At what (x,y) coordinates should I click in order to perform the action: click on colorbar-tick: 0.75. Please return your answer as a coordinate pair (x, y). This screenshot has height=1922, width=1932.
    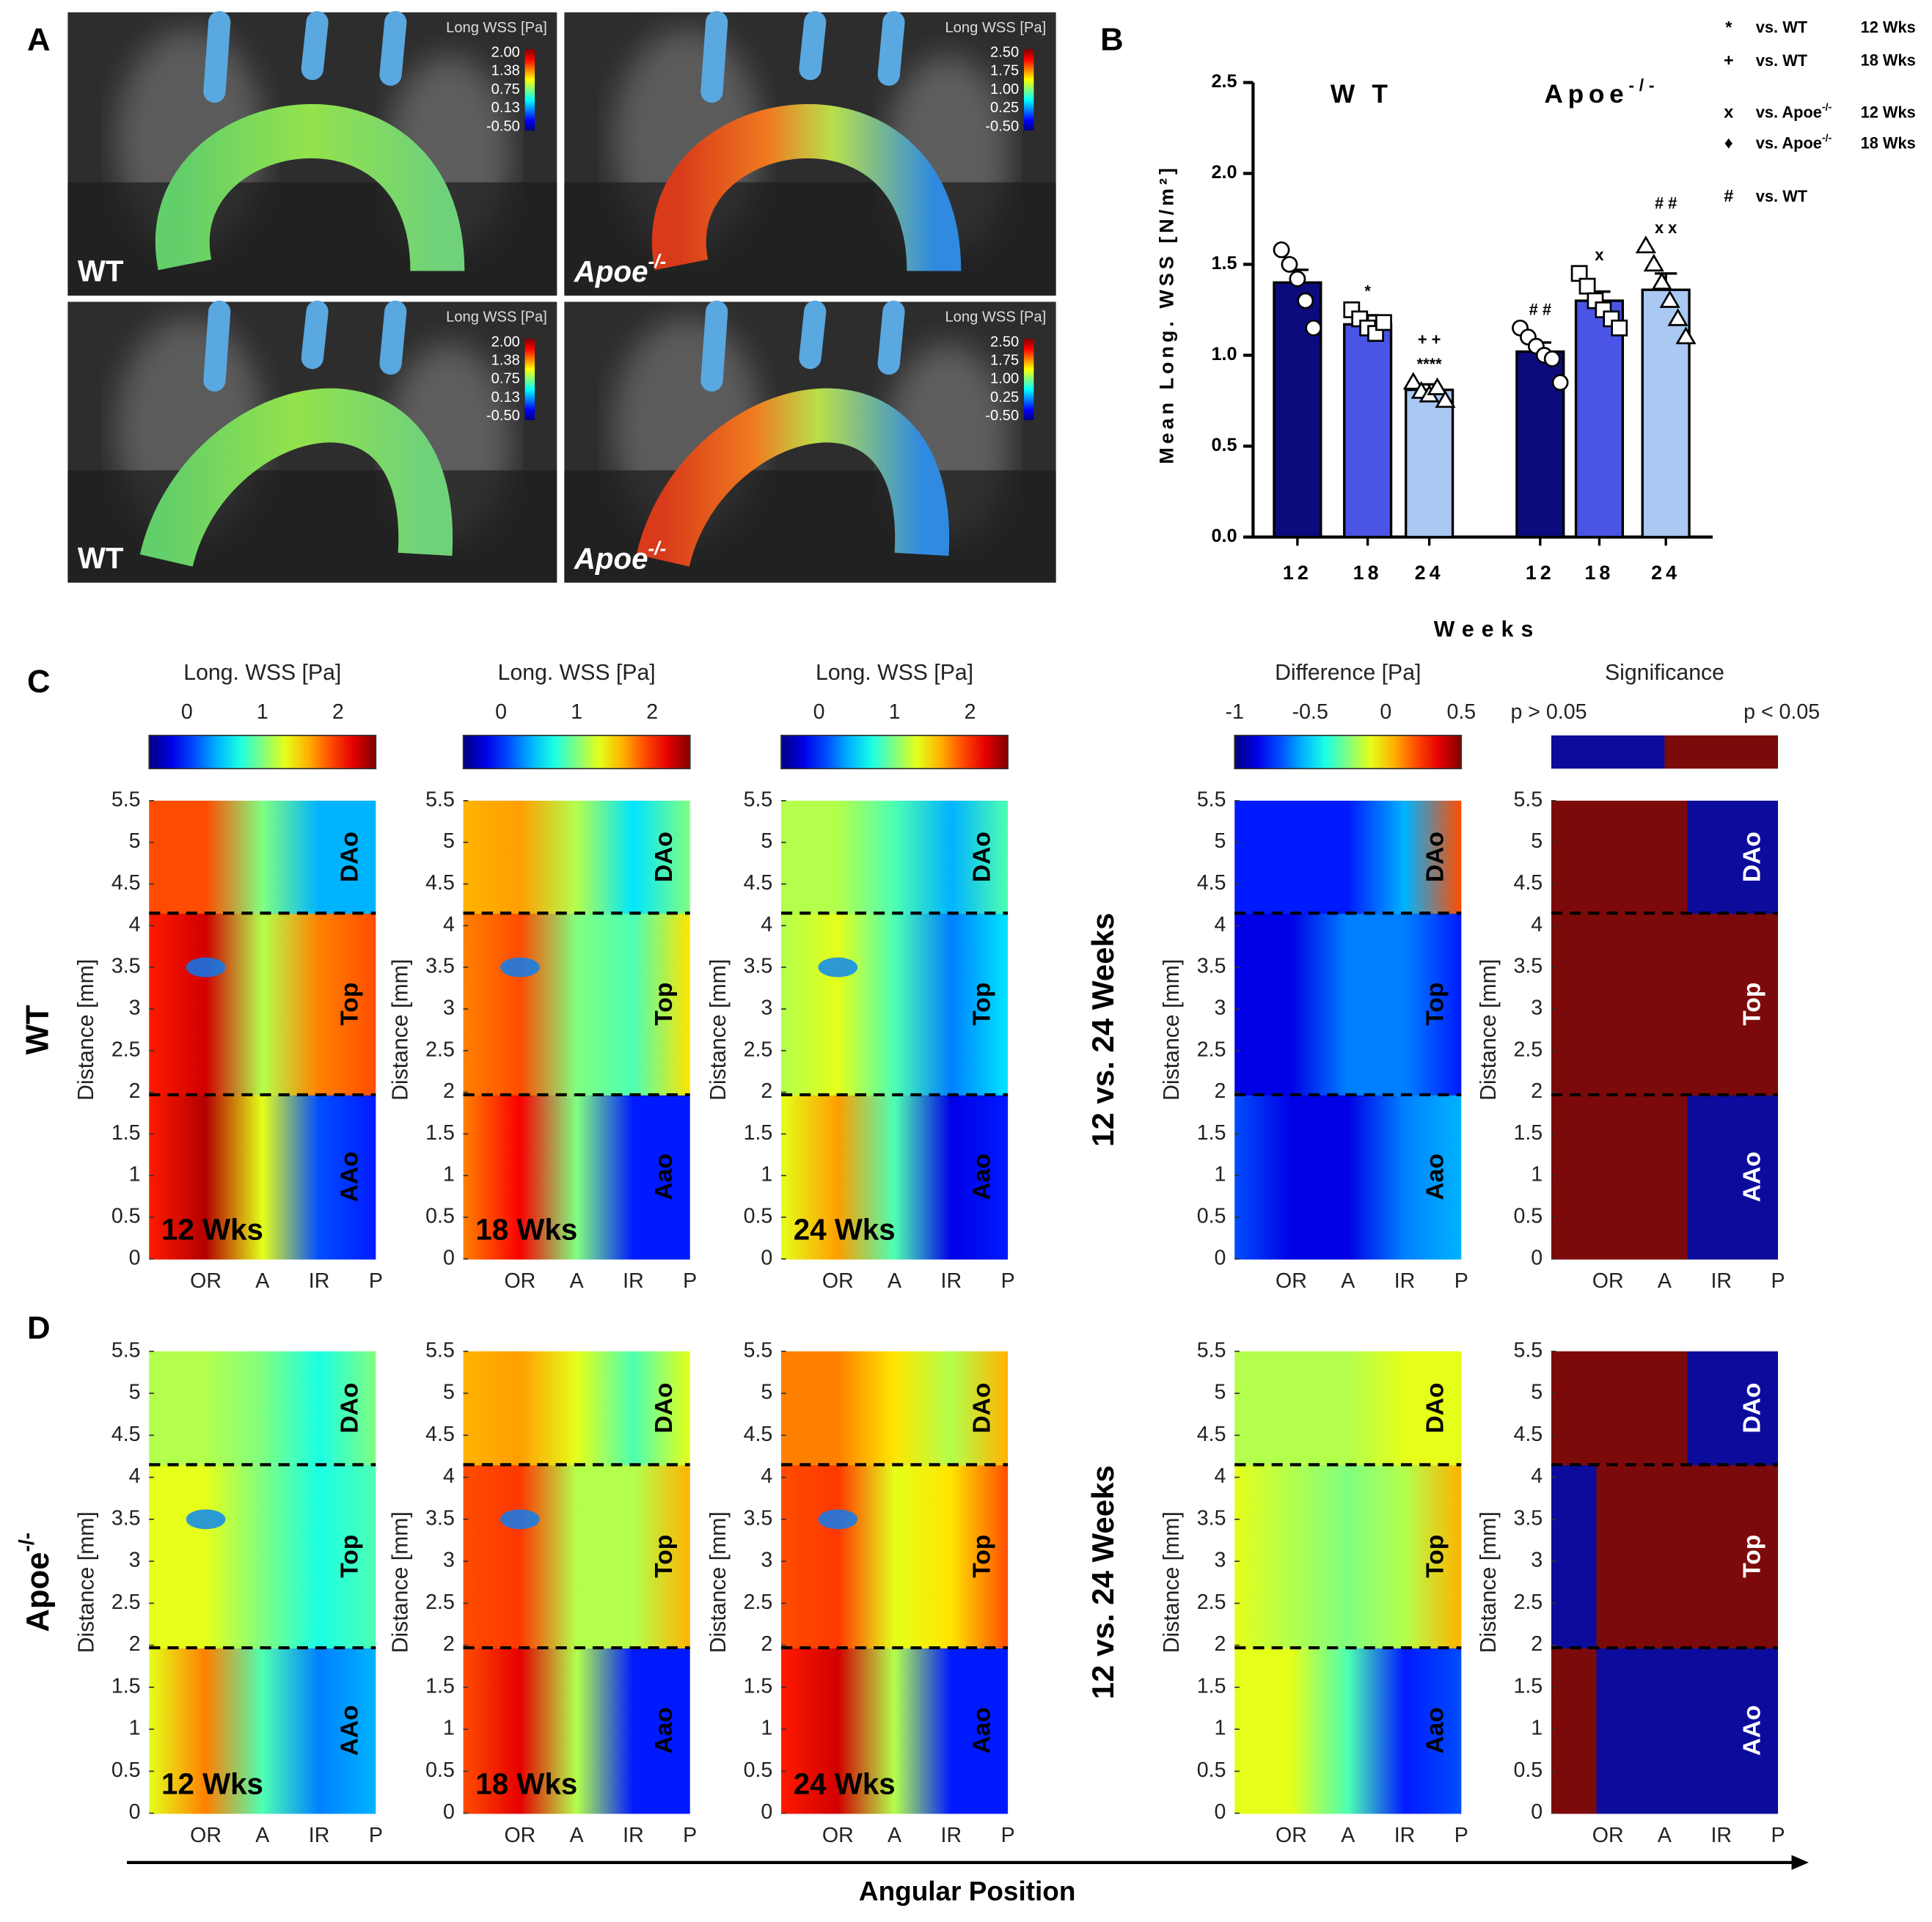
    Looking at the image, I should click on (506, 379).